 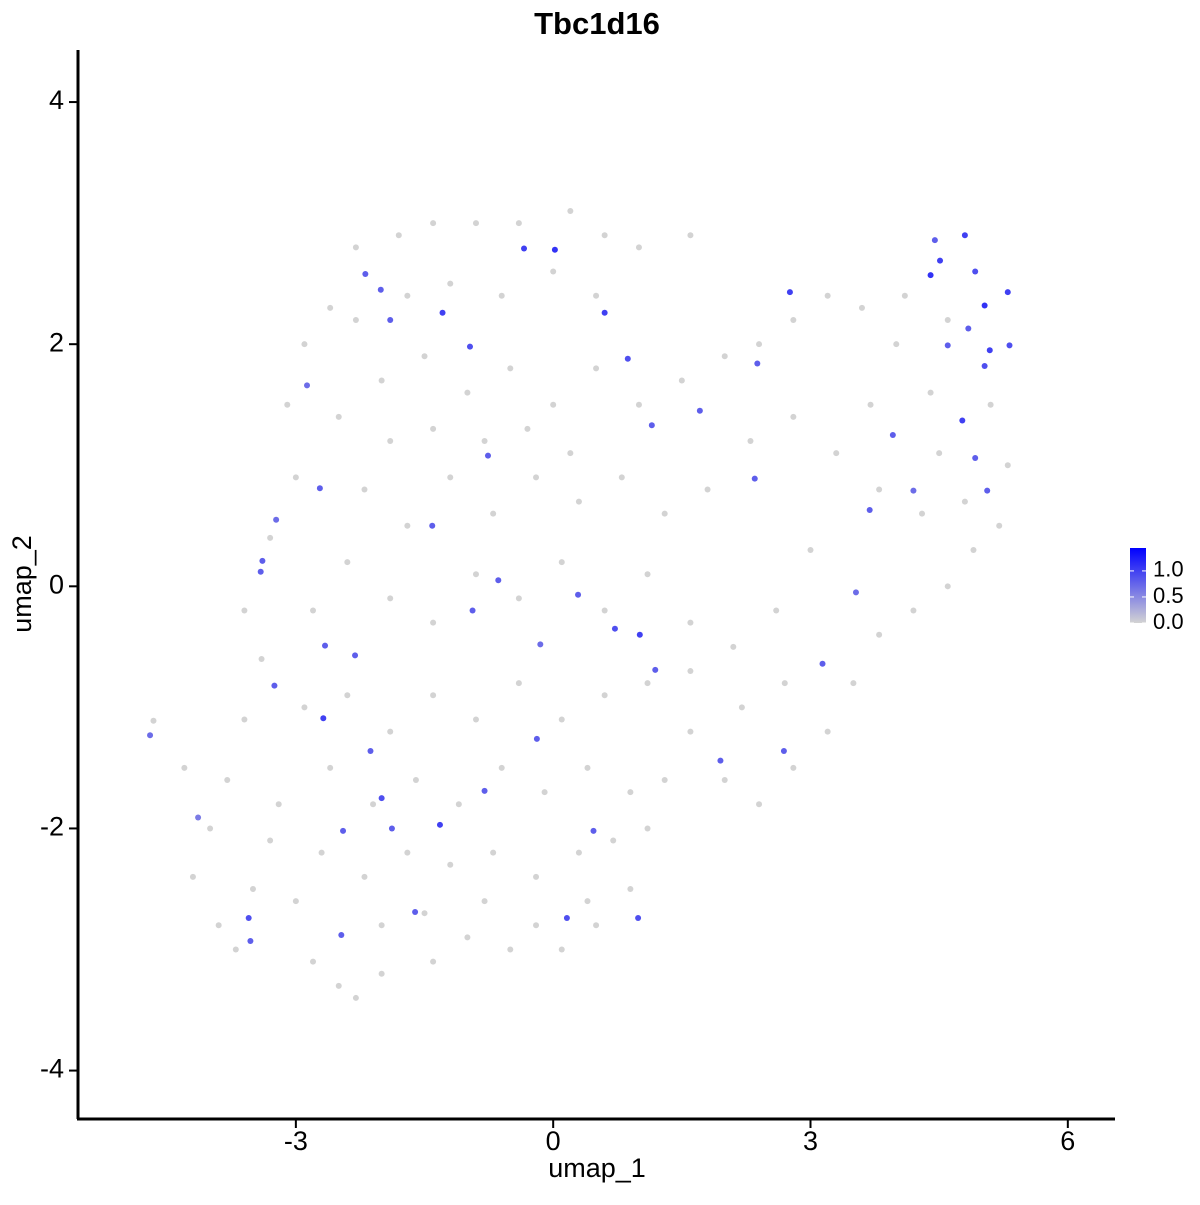 What do you see at coordinates (56, 584) in the screenshot?
I see `y-tick-label: 0` at bounding box center [56, 584].